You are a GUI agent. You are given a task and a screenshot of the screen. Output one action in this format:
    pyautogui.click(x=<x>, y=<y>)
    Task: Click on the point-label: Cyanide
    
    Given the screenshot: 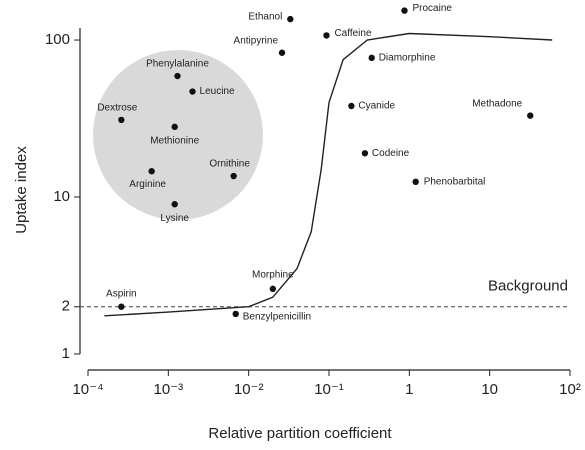 What is the action you would take?
    pyautogui.click(x=376, y=106)
    